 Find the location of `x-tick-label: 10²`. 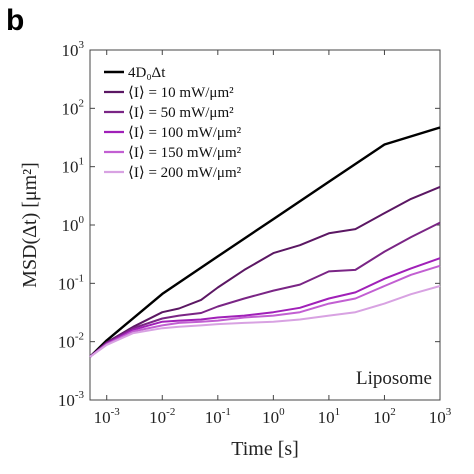

x-tick-label: 10² is located at coordinates (384, 416).